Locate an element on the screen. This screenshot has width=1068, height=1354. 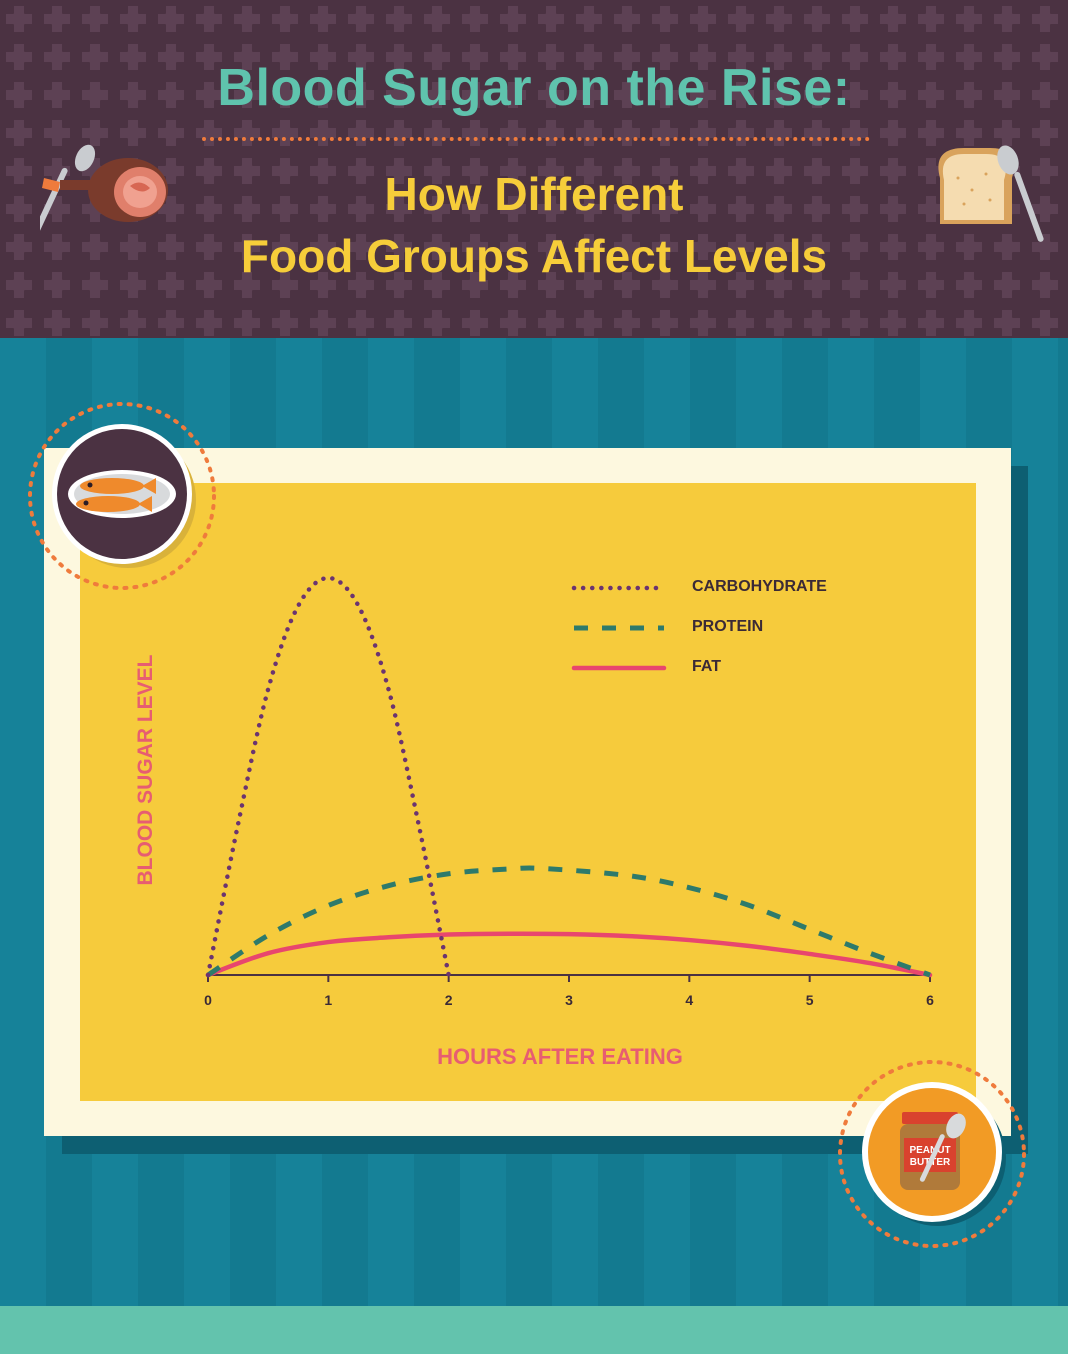
subtitle-line-2: Food Groups Affect Levels is located at coordinates (534, 256).